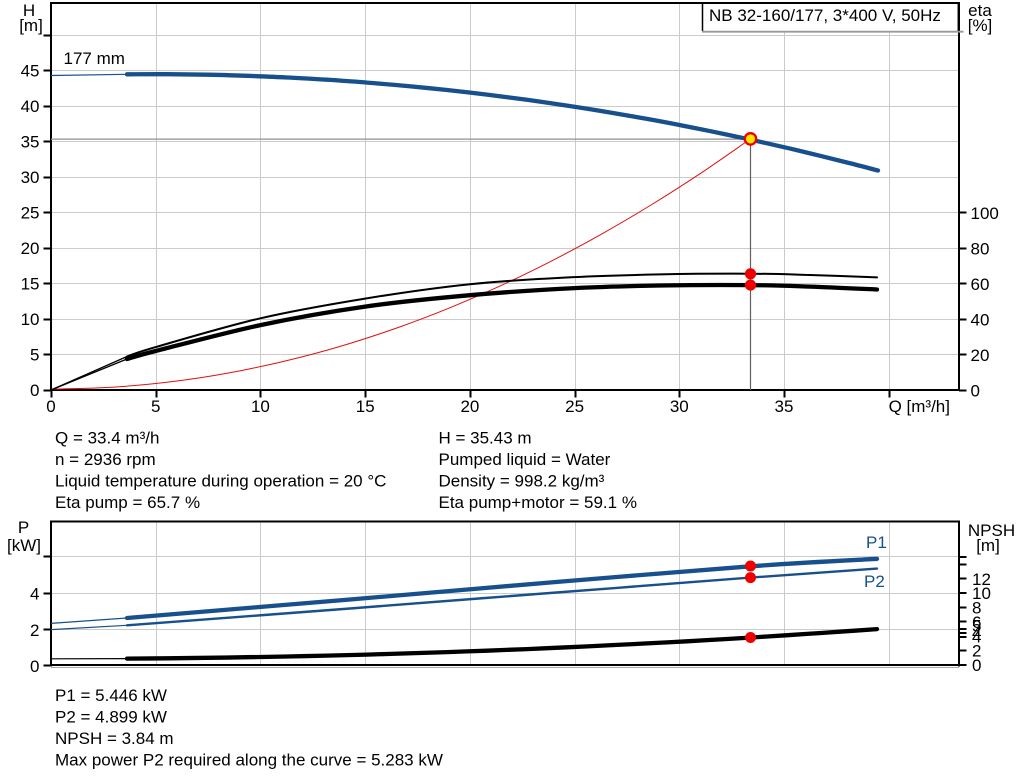 The image size is (1024, 781). What do you see at coordinates (538, 502) in the screenshot?
I see `svg-text: Eta pump+motor = 59.1 %` at bounding box center [538, 502].